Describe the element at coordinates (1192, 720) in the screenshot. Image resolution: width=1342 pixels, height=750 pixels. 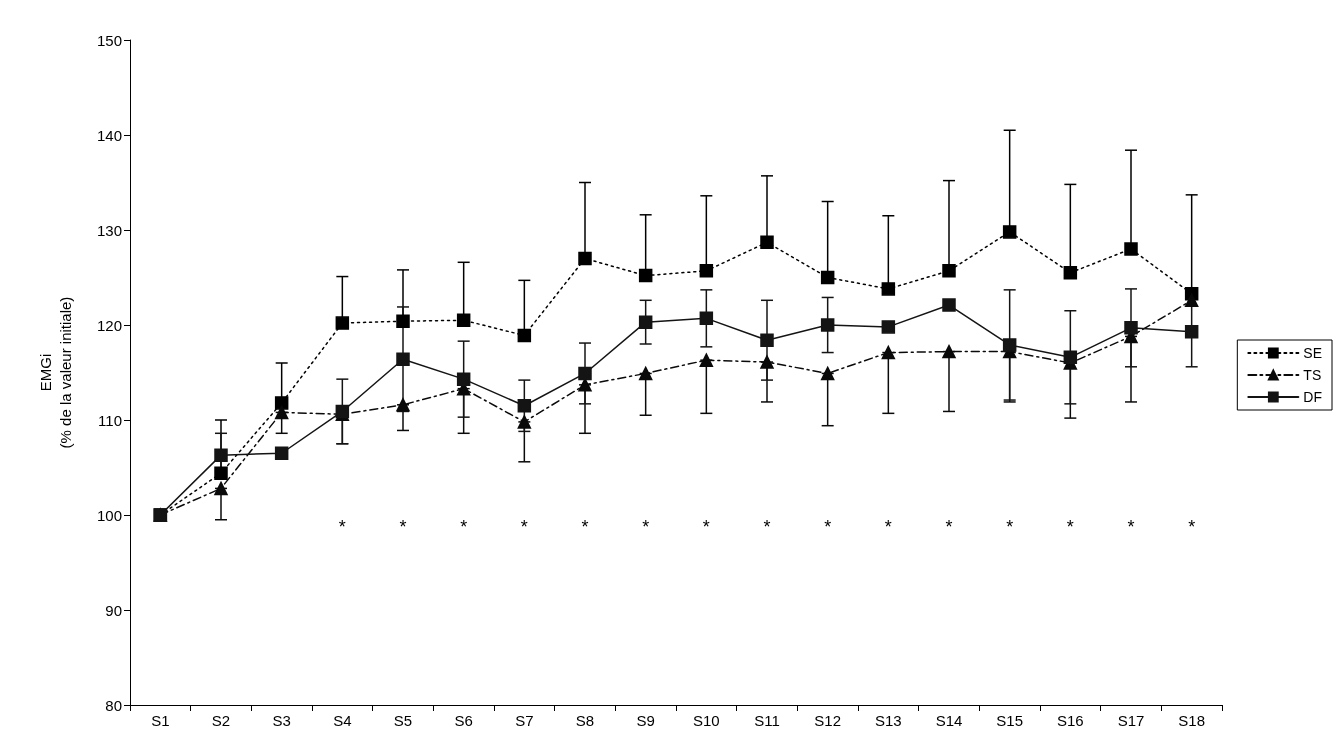
I see `x-tick-label: S18` at that location.